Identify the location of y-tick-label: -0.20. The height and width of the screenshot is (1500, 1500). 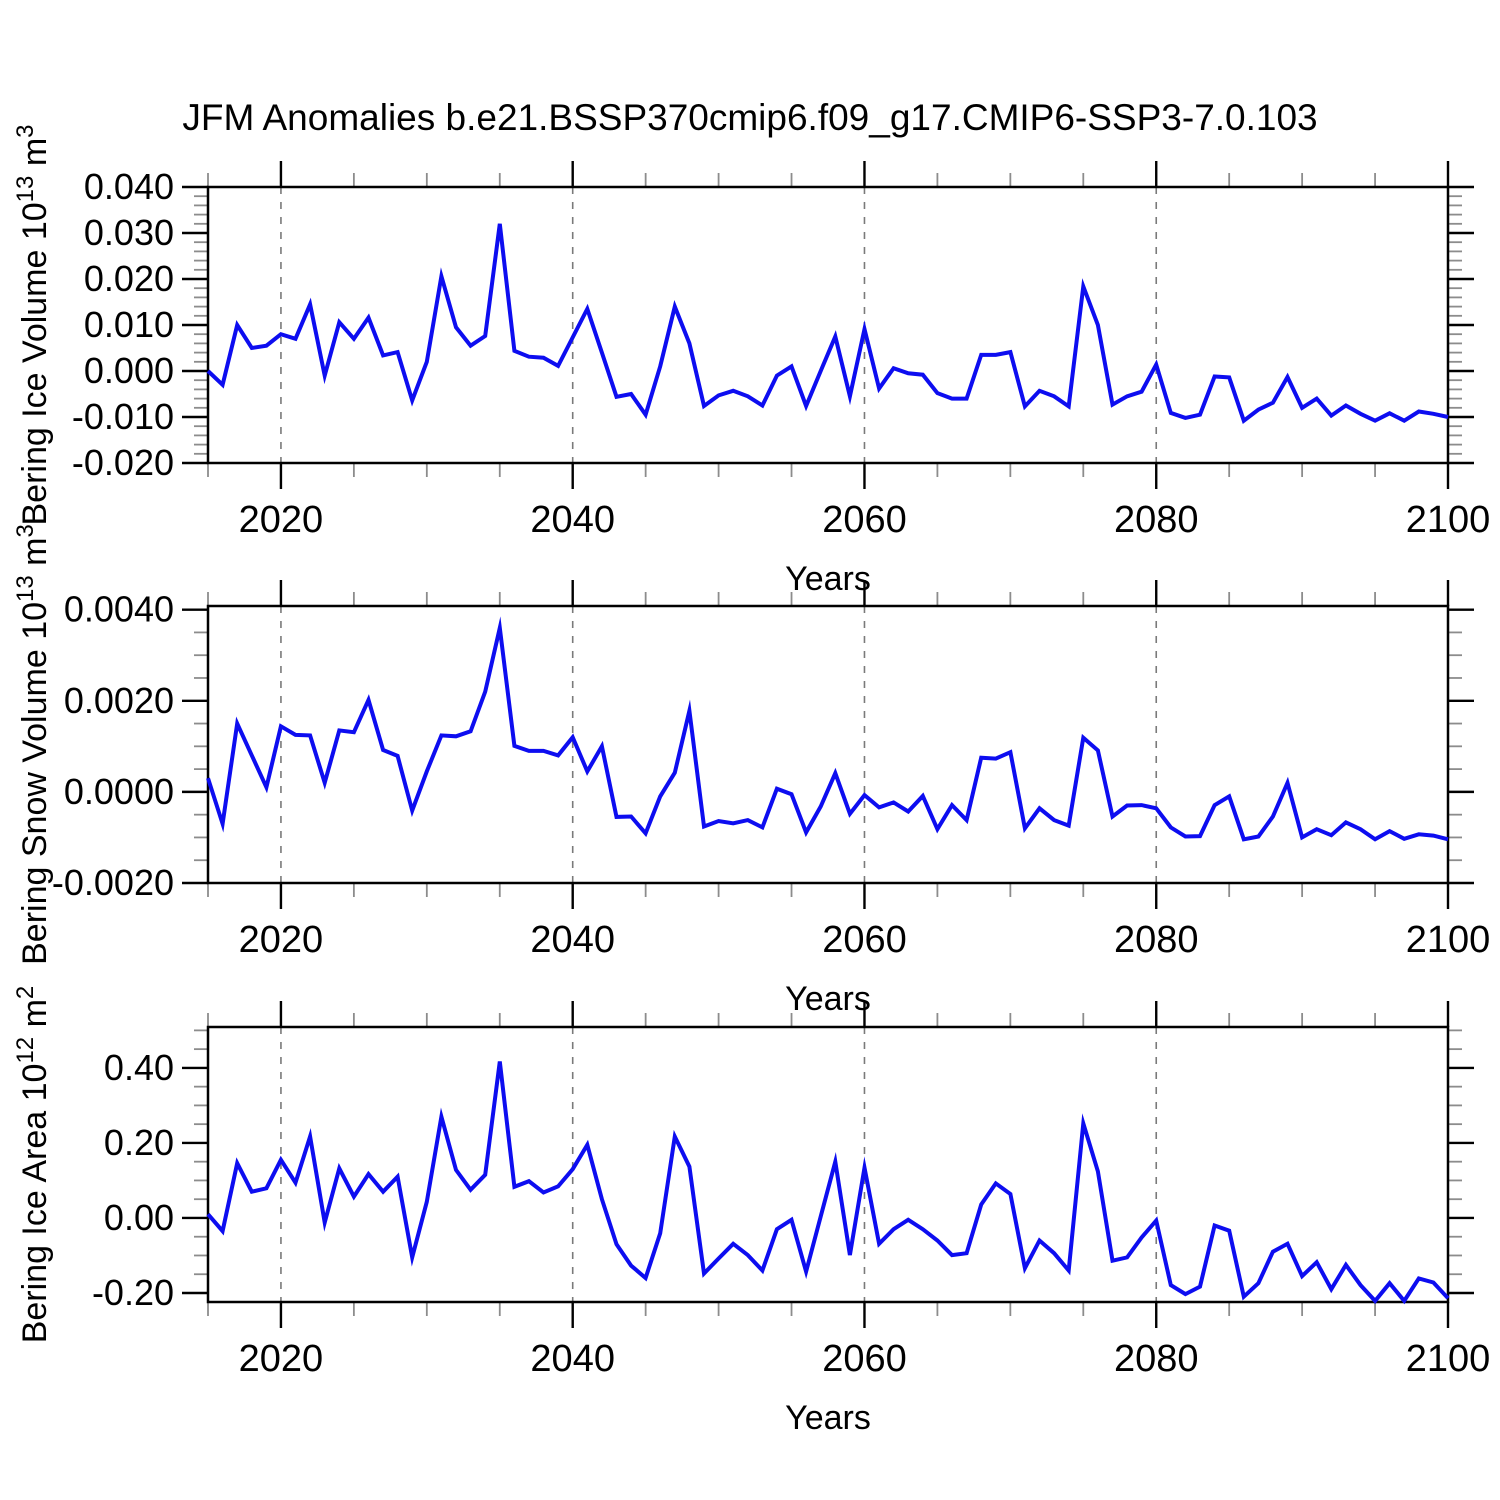
(133, 1292).